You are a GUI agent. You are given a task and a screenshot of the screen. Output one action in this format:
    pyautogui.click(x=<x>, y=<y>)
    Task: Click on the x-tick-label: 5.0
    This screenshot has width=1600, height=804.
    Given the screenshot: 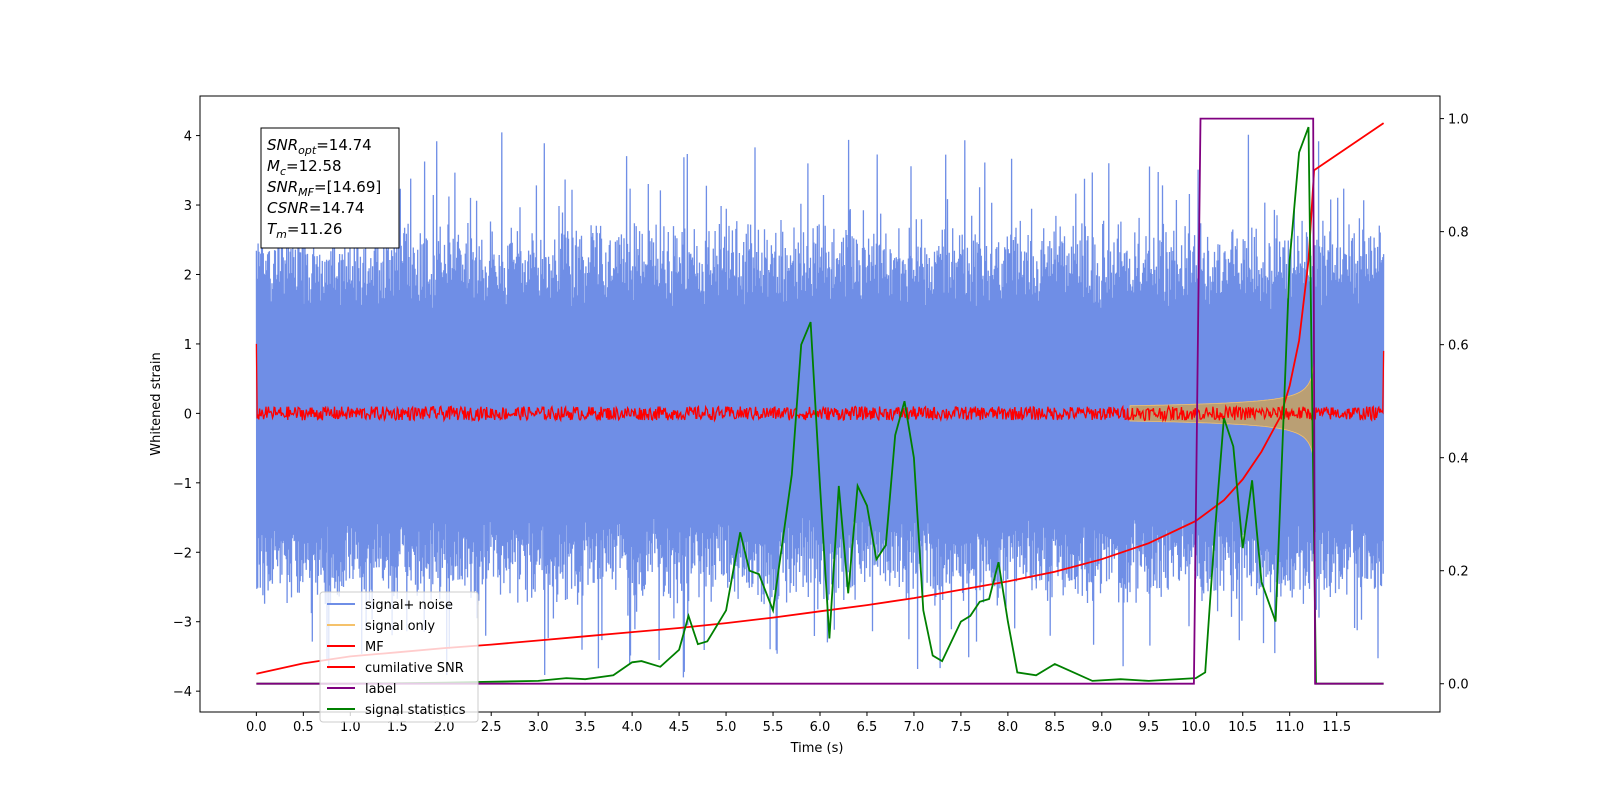 What is the action you would take?
    pyautogui.click(x=726, y=727)
    